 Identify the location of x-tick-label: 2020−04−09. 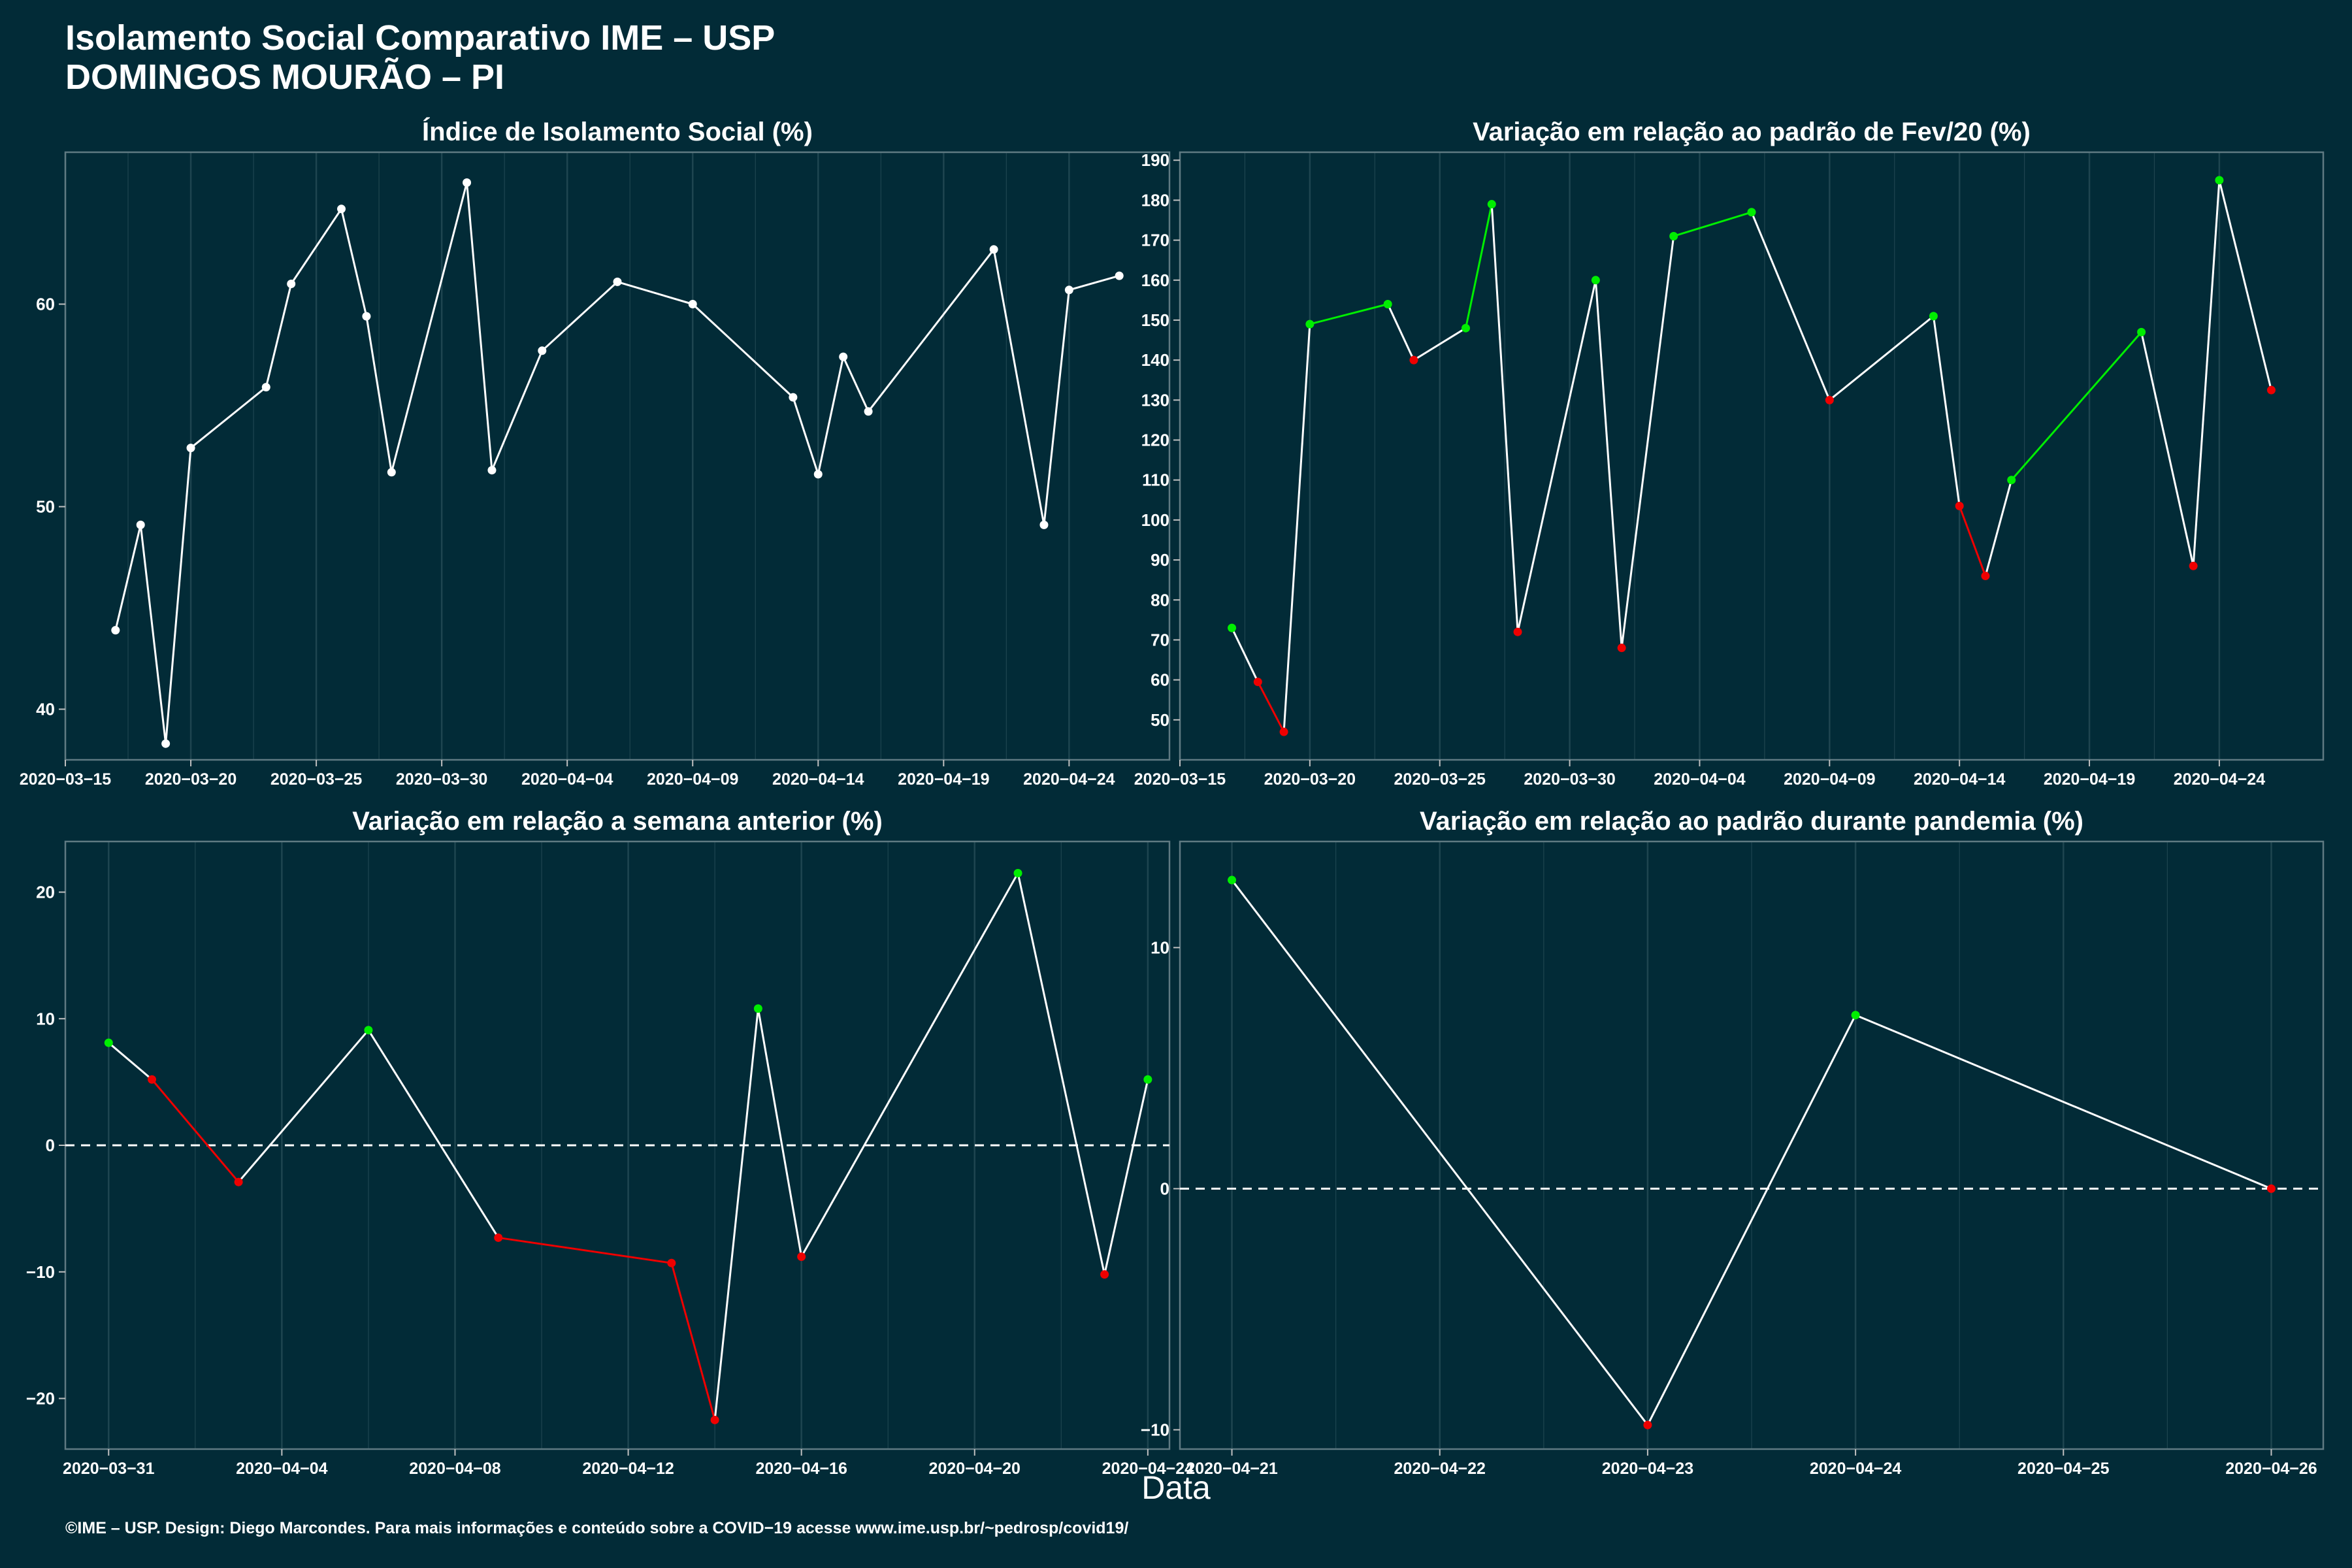
(692, 779).